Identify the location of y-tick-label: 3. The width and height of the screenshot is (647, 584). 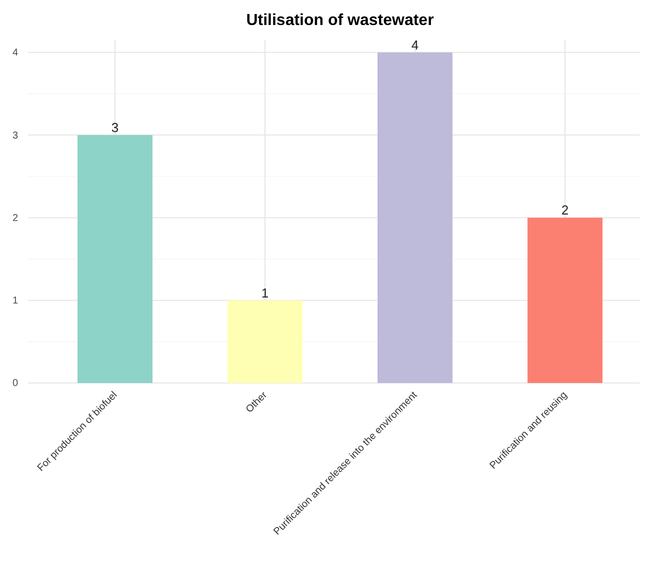
(15, 136).